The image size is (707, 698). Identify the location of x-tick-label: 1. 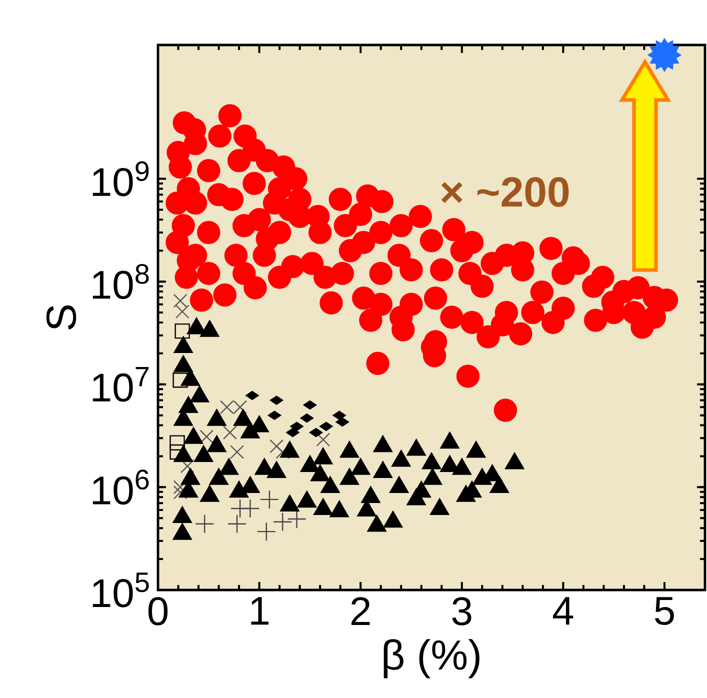
(259, 611).